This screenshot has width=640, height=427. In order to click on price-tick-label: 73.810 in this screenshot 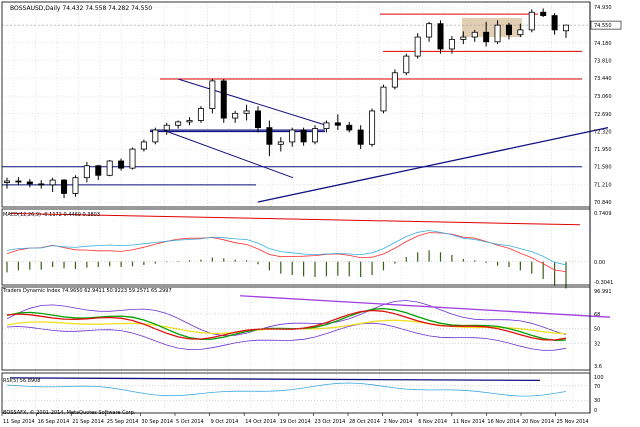, I will do `click(603, 61)`.